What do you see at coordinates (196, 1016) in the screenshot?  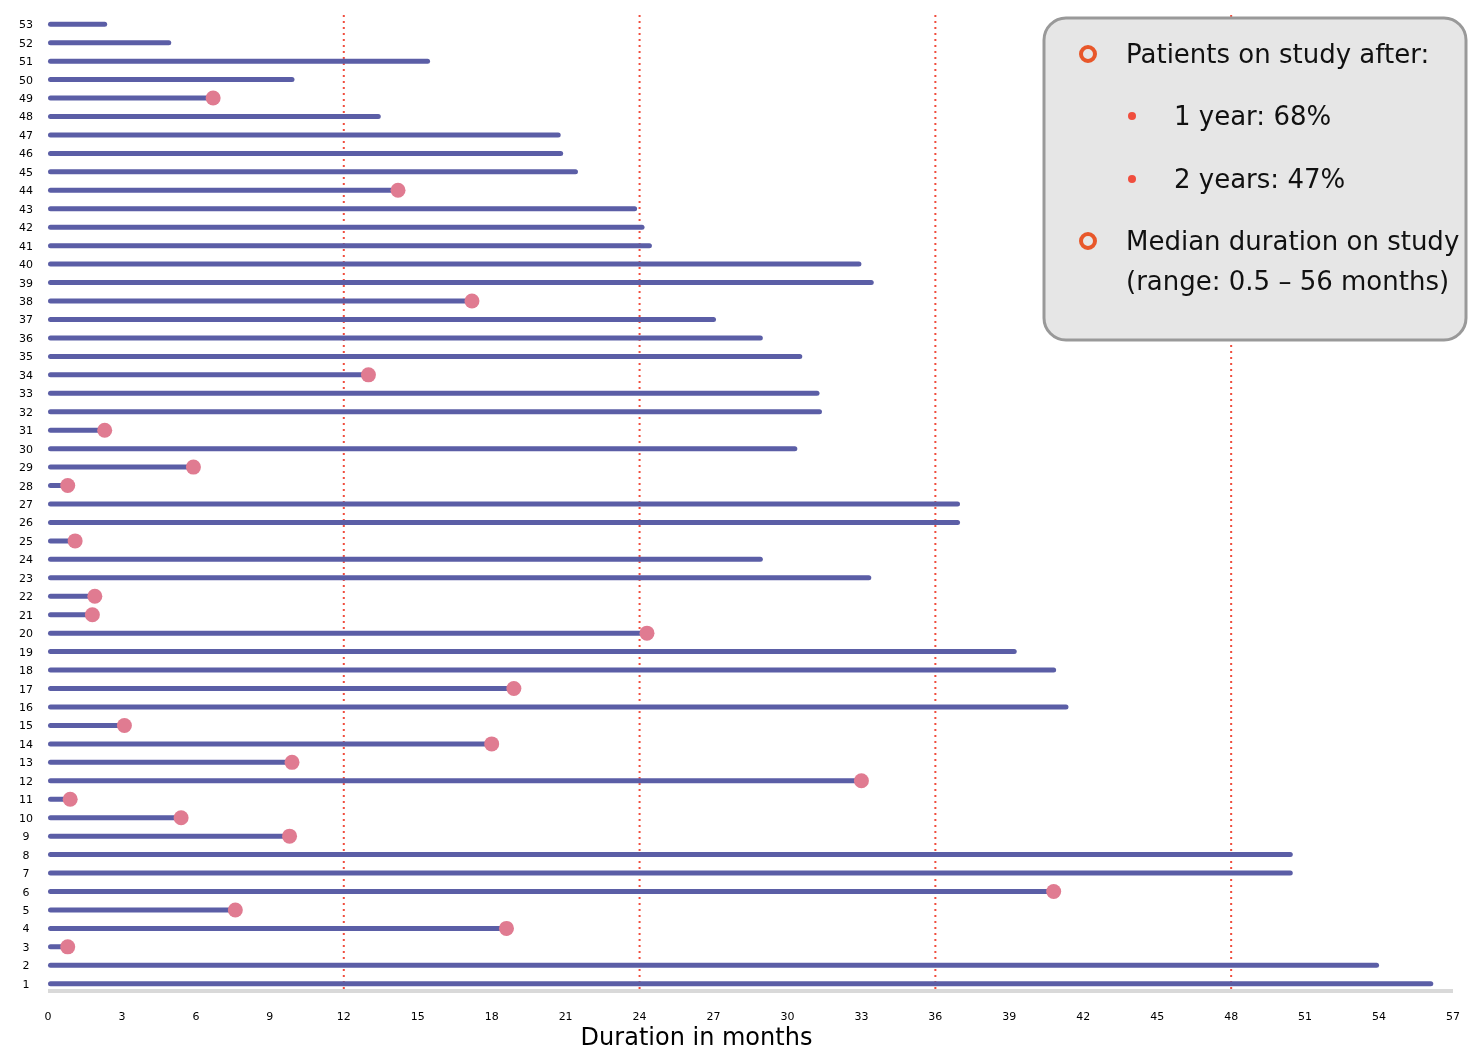 I see `x-tick-label: 6` at bounding box center [196, 1016].